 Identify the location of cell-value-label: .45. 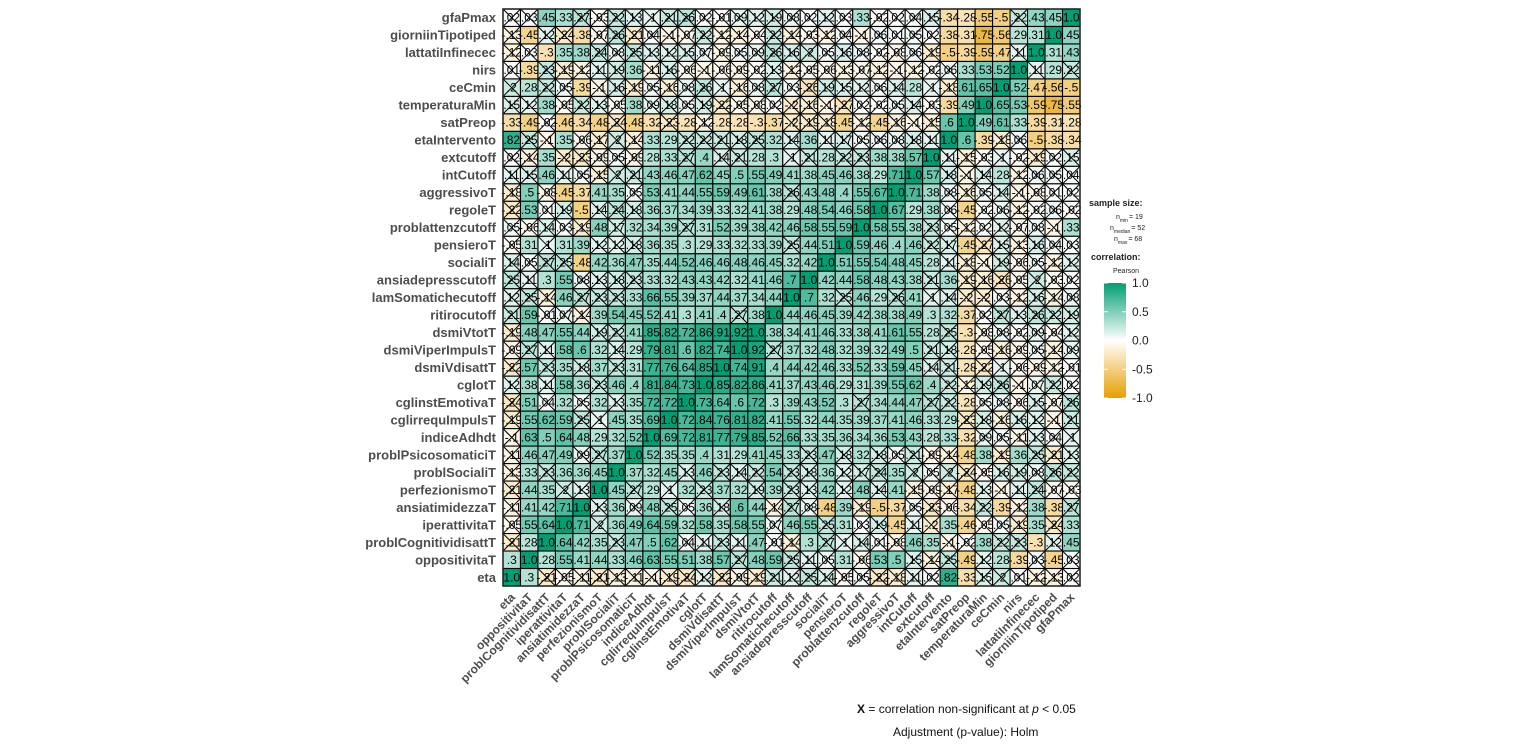
(721, 175).